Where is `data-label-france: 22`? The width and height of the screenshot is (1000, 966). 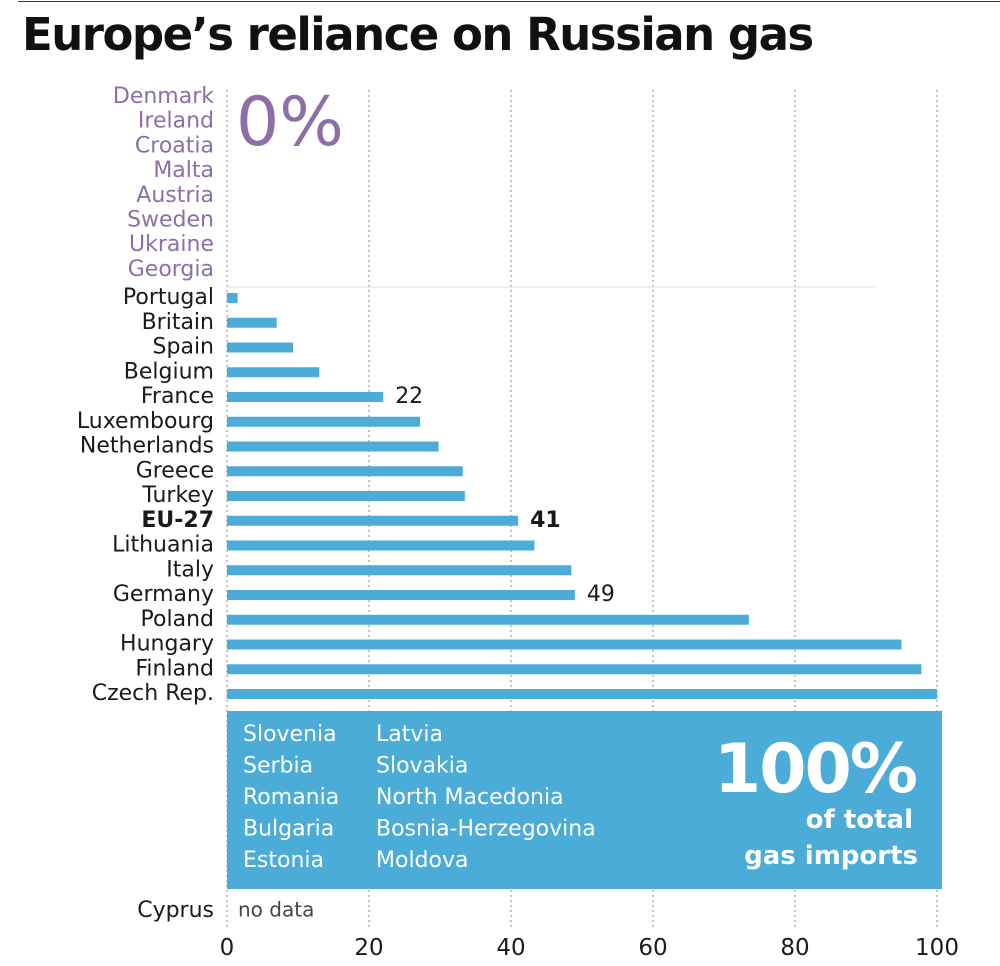
data-label-france: 22 is located at coordinates (409, 396).